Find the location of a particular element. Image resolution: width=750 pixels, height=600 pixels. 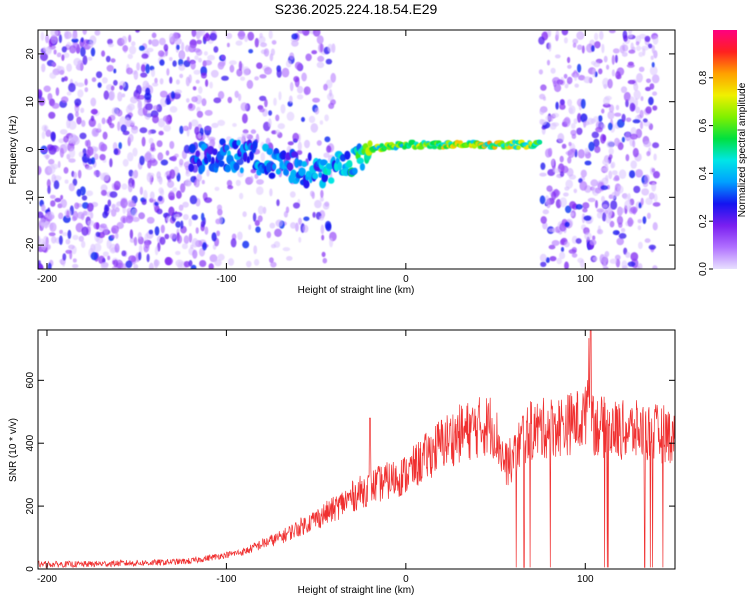

y-tick-label: 20 is located at coordinates (30, 54).